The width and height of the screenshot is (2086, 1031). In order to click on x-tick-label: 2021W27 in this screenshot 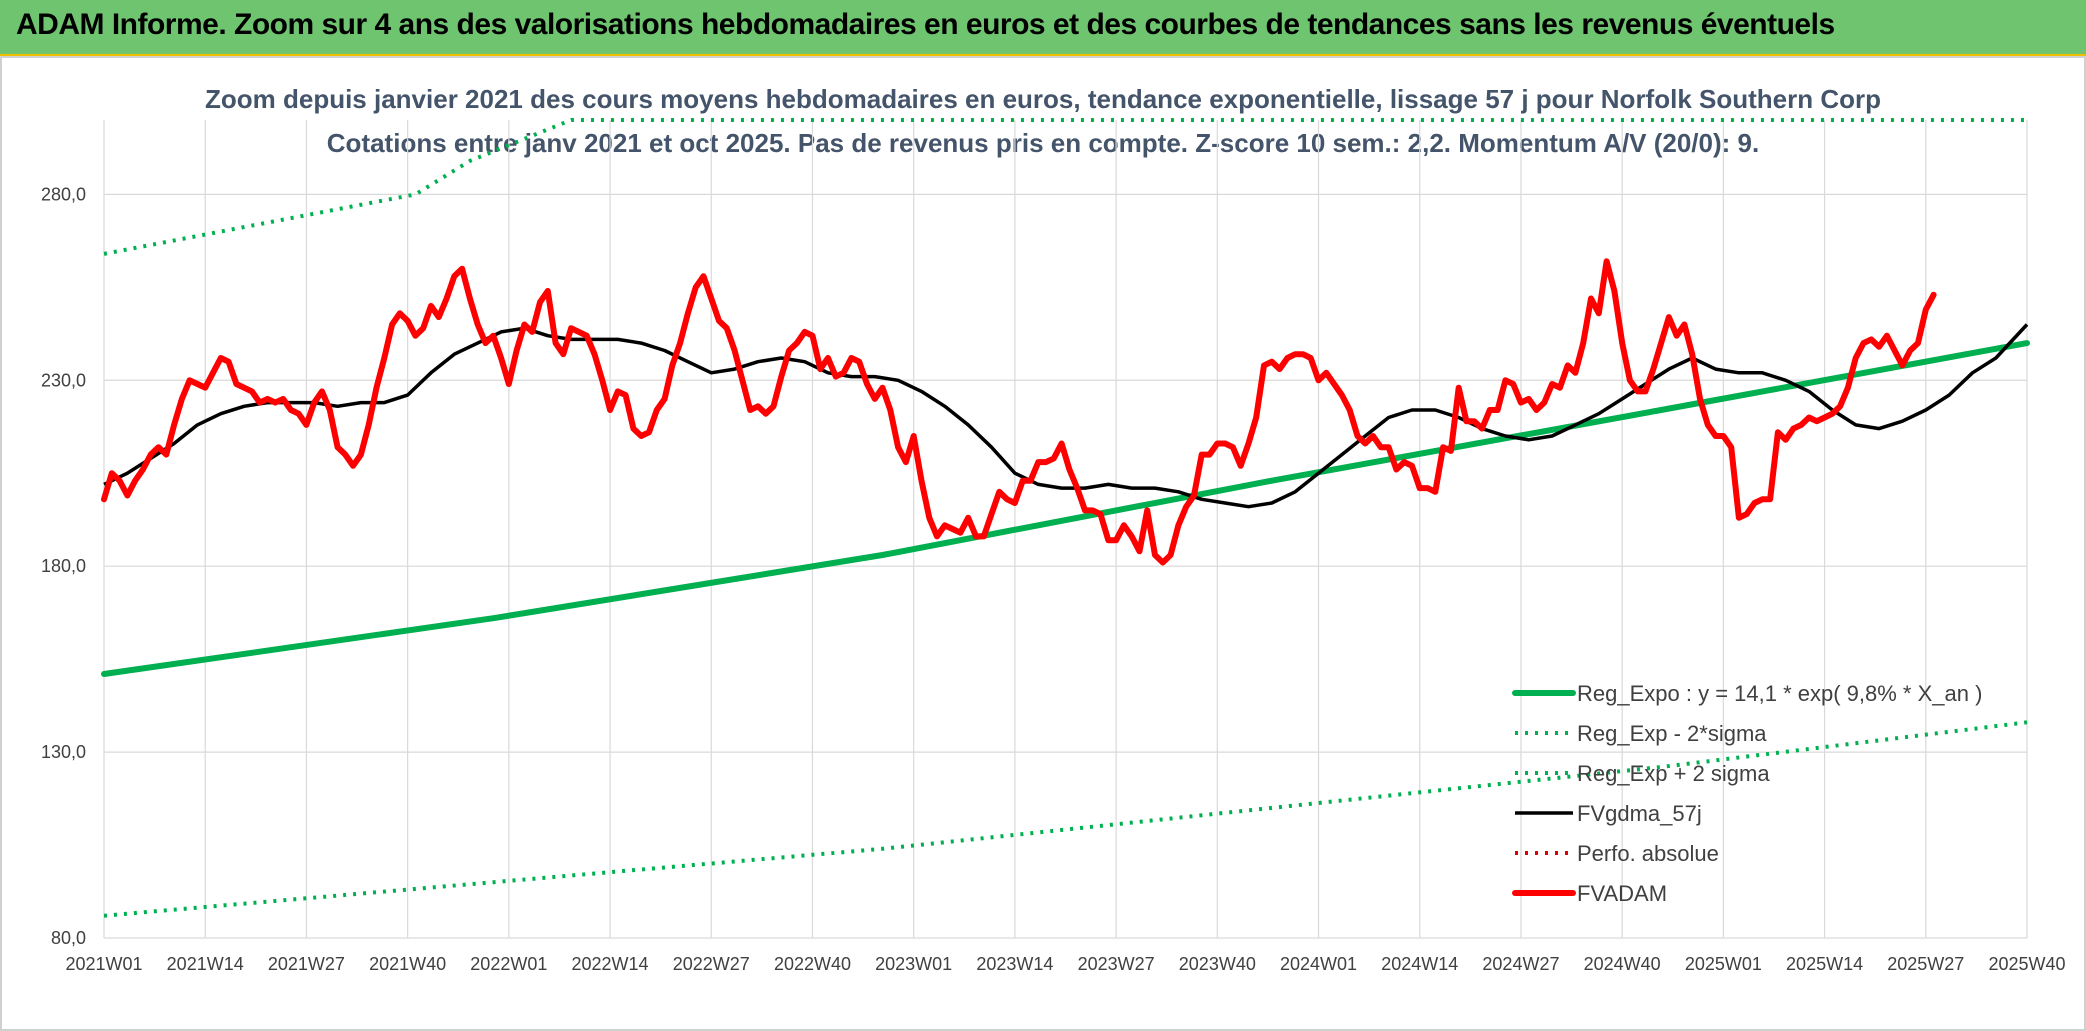, I will do `click(306, 964)`.